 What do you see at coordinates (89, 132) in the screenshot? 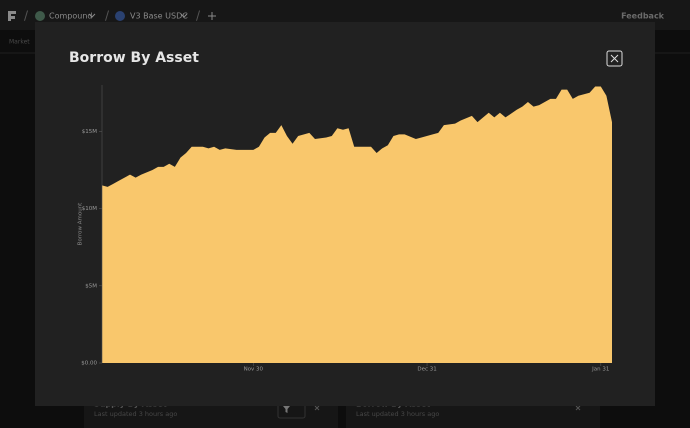
I see `y-tick-label: $15M` at bounding box center [89, 132].